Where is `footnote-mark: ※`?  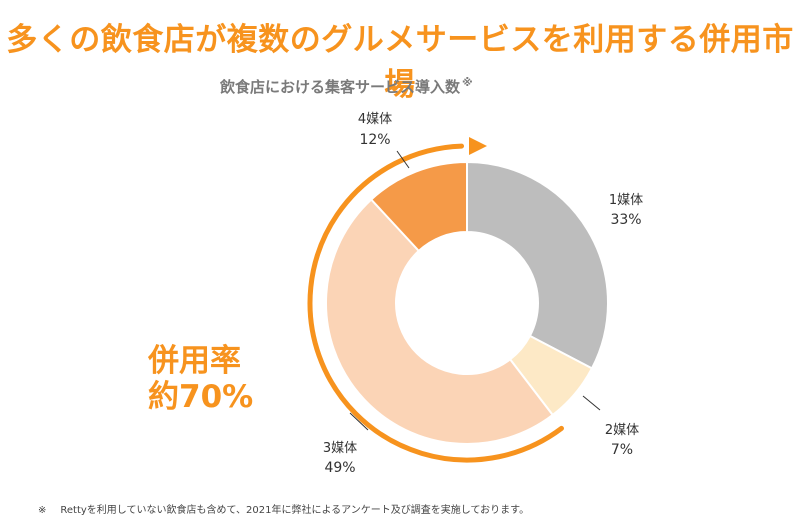 footnote-mark: ※ is located at coordinates (42, 510).